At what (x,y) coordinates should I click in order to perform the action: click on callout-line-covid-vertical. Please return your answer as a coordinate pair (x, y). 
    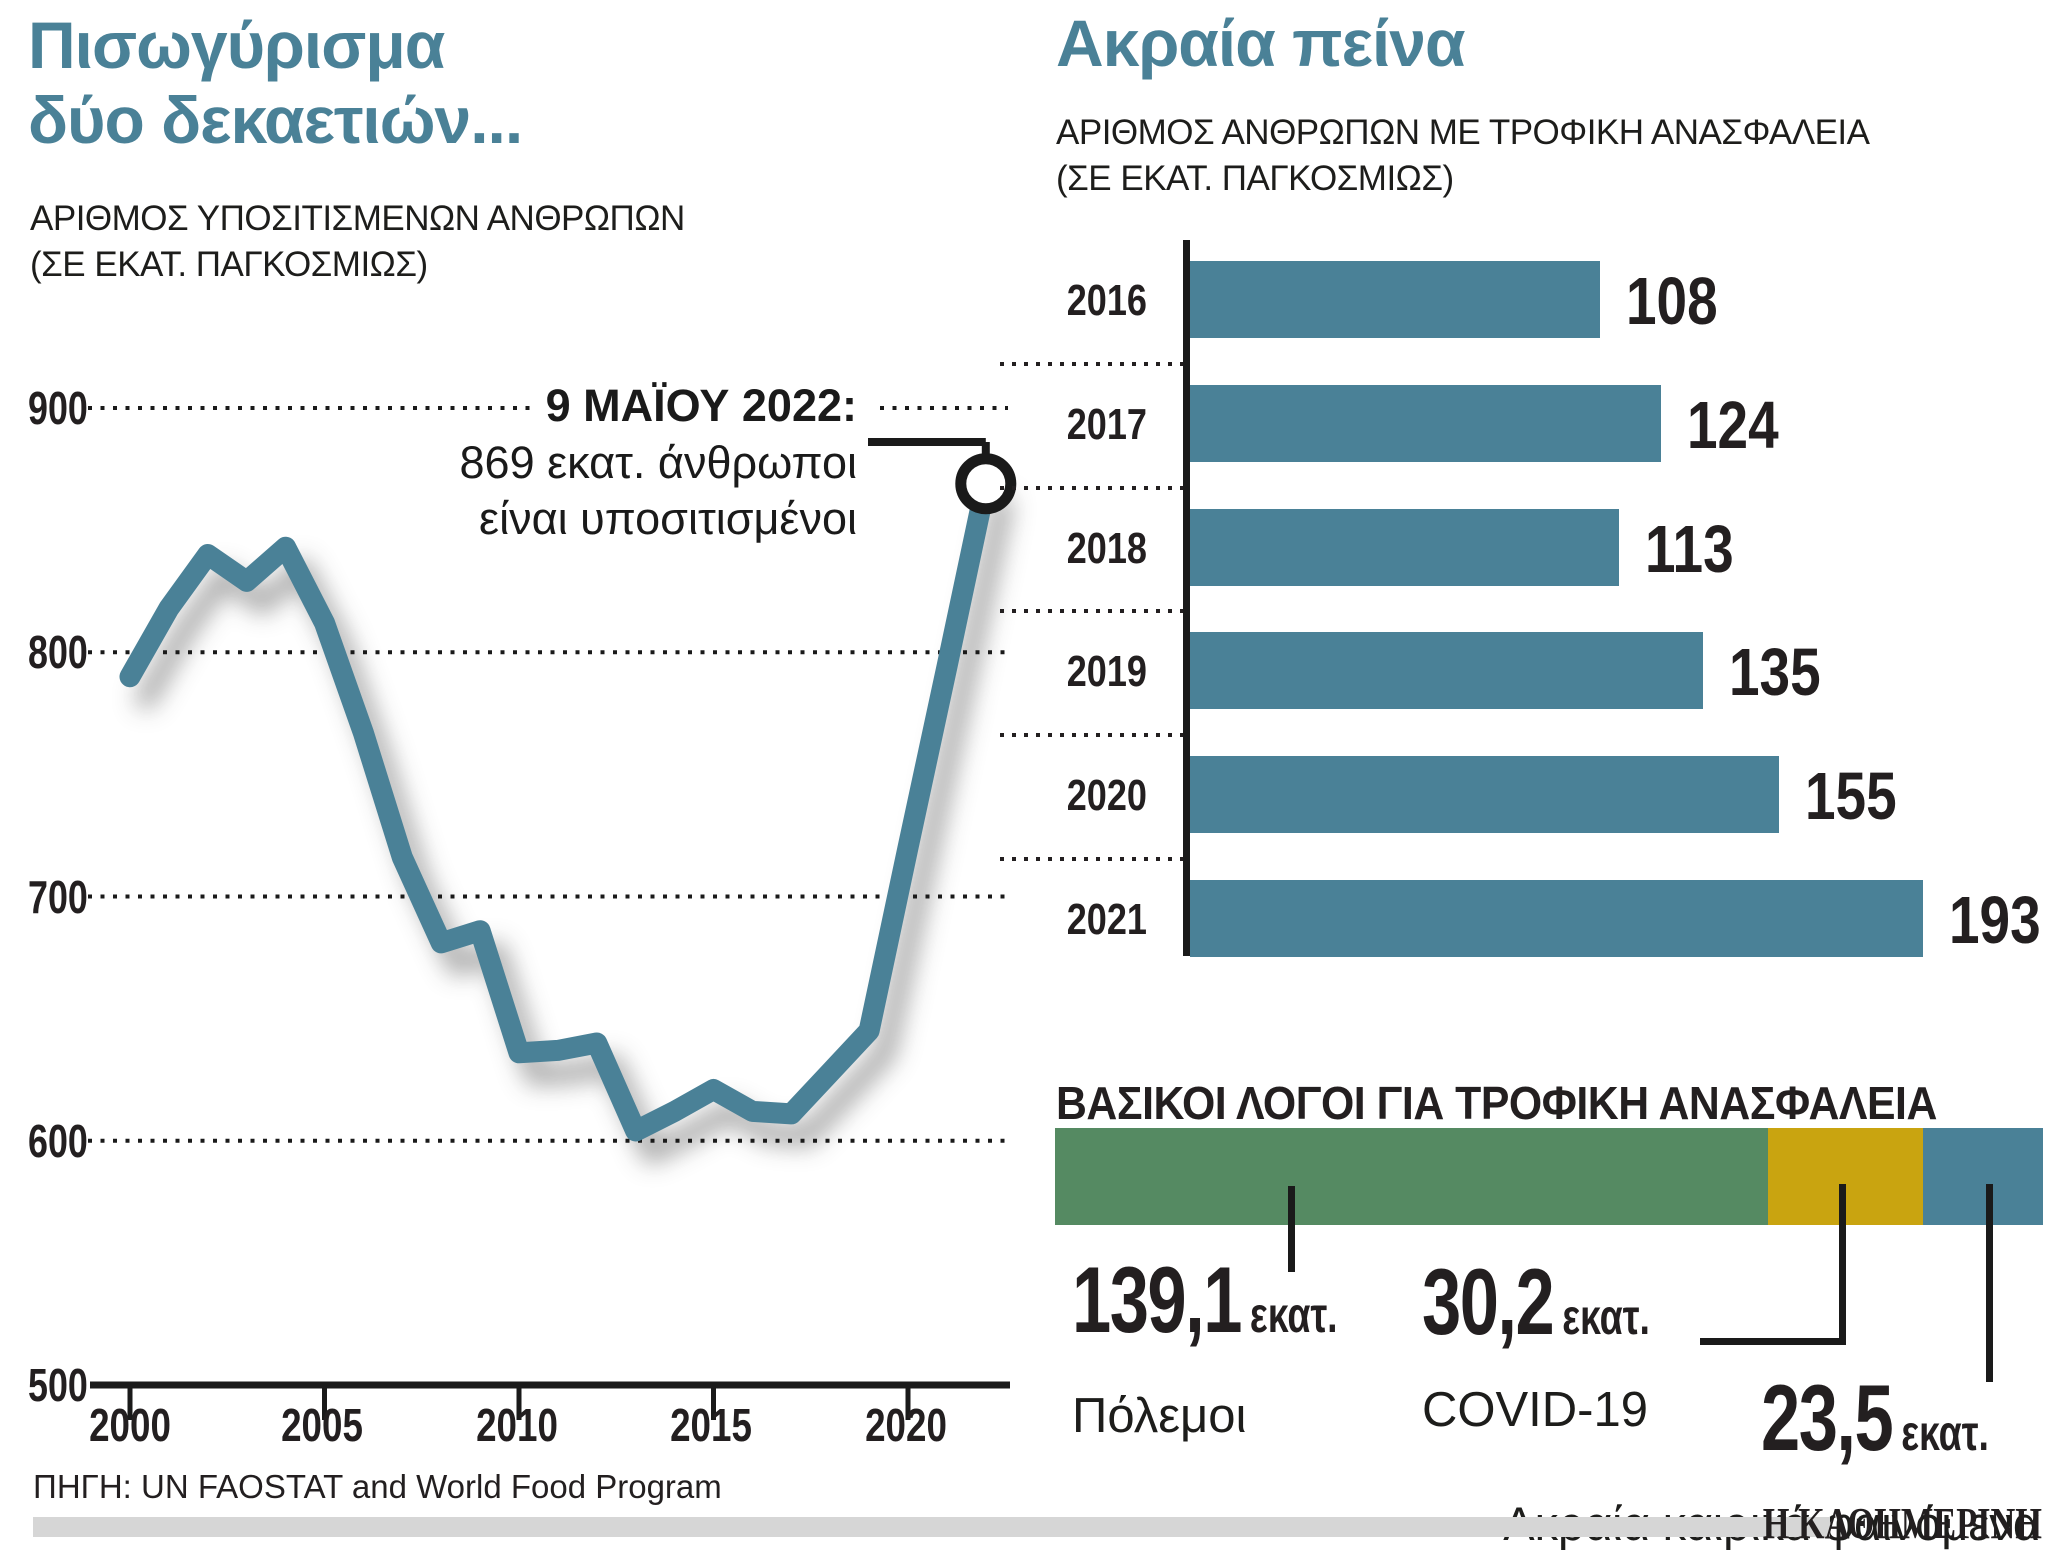
    Looking at the image, I should click on (1842, 1264).